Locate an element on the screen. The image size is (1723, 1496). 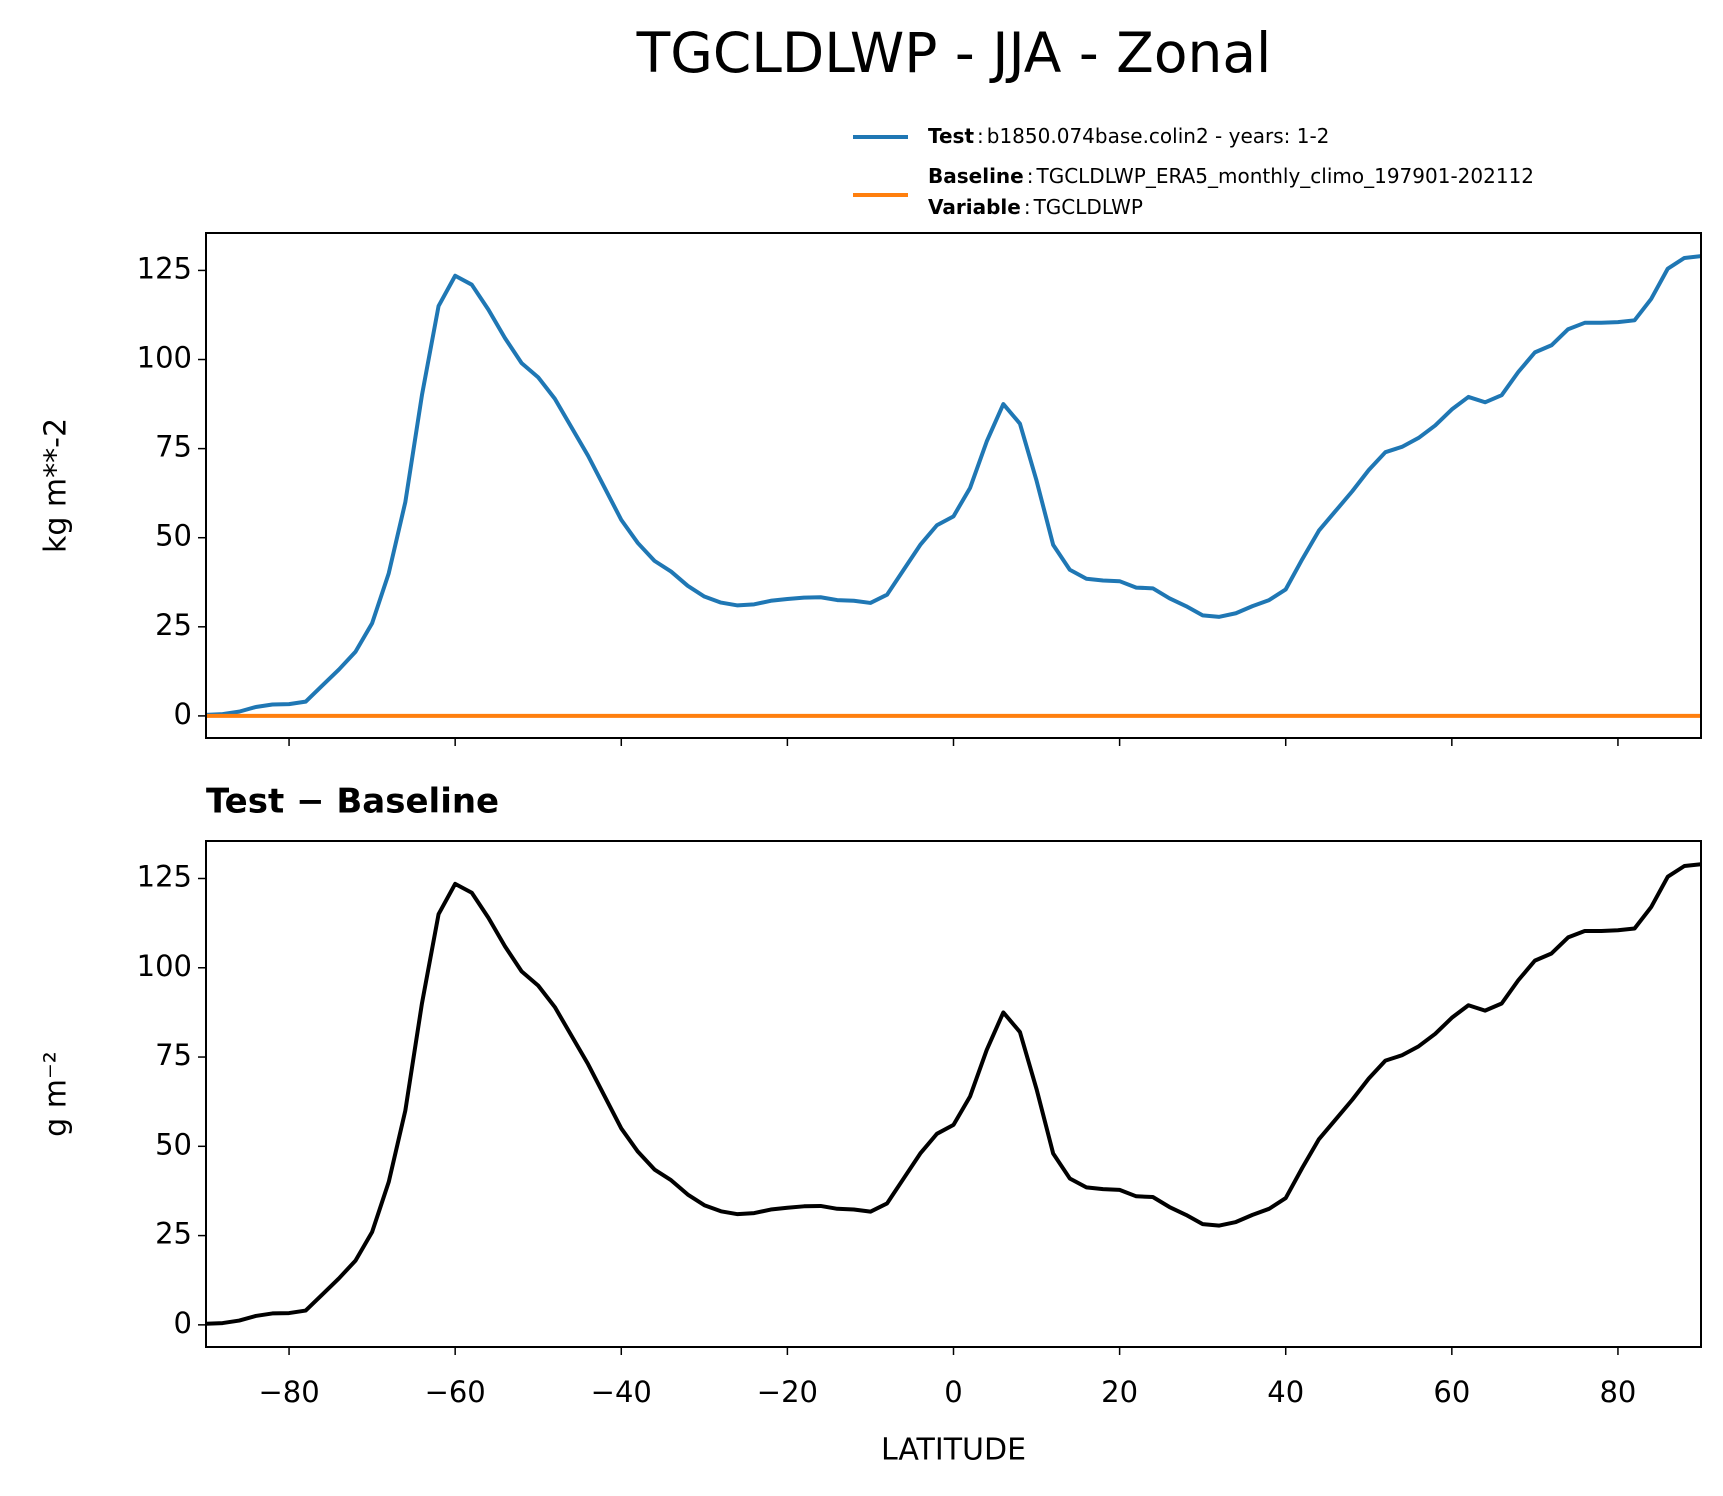
y-axis-label: kg m**-2 is located at coordinates (56, 485).